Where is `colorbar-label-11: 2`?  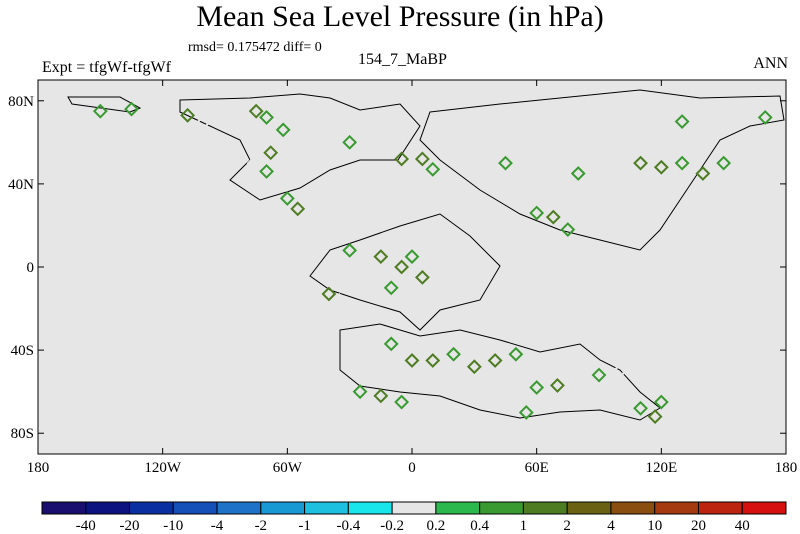 colorbar-label-11: 2 is located at coordinates (567, 526).